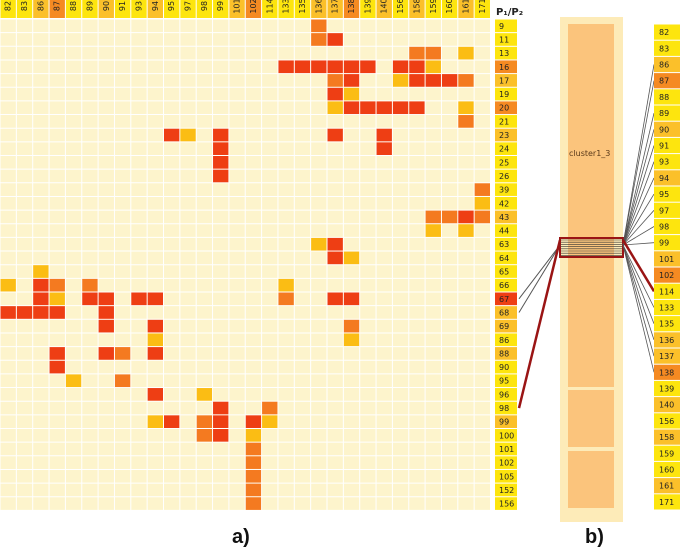 The height and width of the screenshot is (552, 683). Describe the element at coordinates (504, 190) in the screenshot. I see `row-label: 39` at that location.